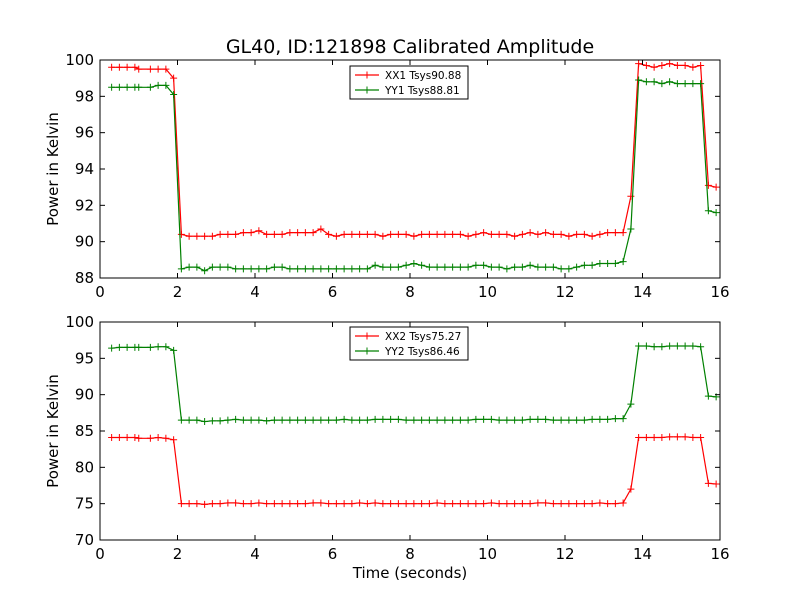 This screenshot has width=800, height=605. I want to click on y-tick-label: 70, so click(84, 540).